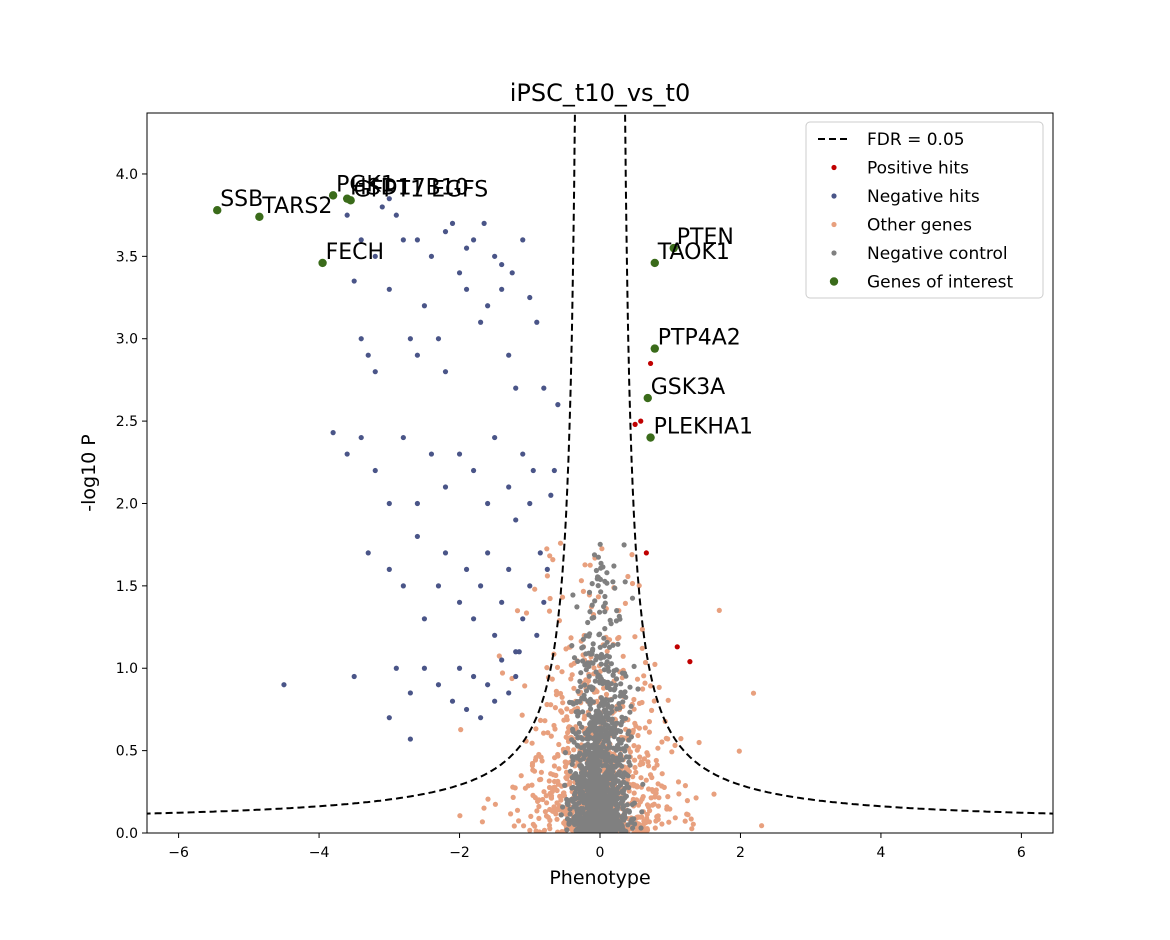 The width and height of the screenshot is (1170, 940). What do you see at coordinates (699, 338) in the screenshot?
I see `gene-label: PTP4A2` at bounding box center [699, 338].